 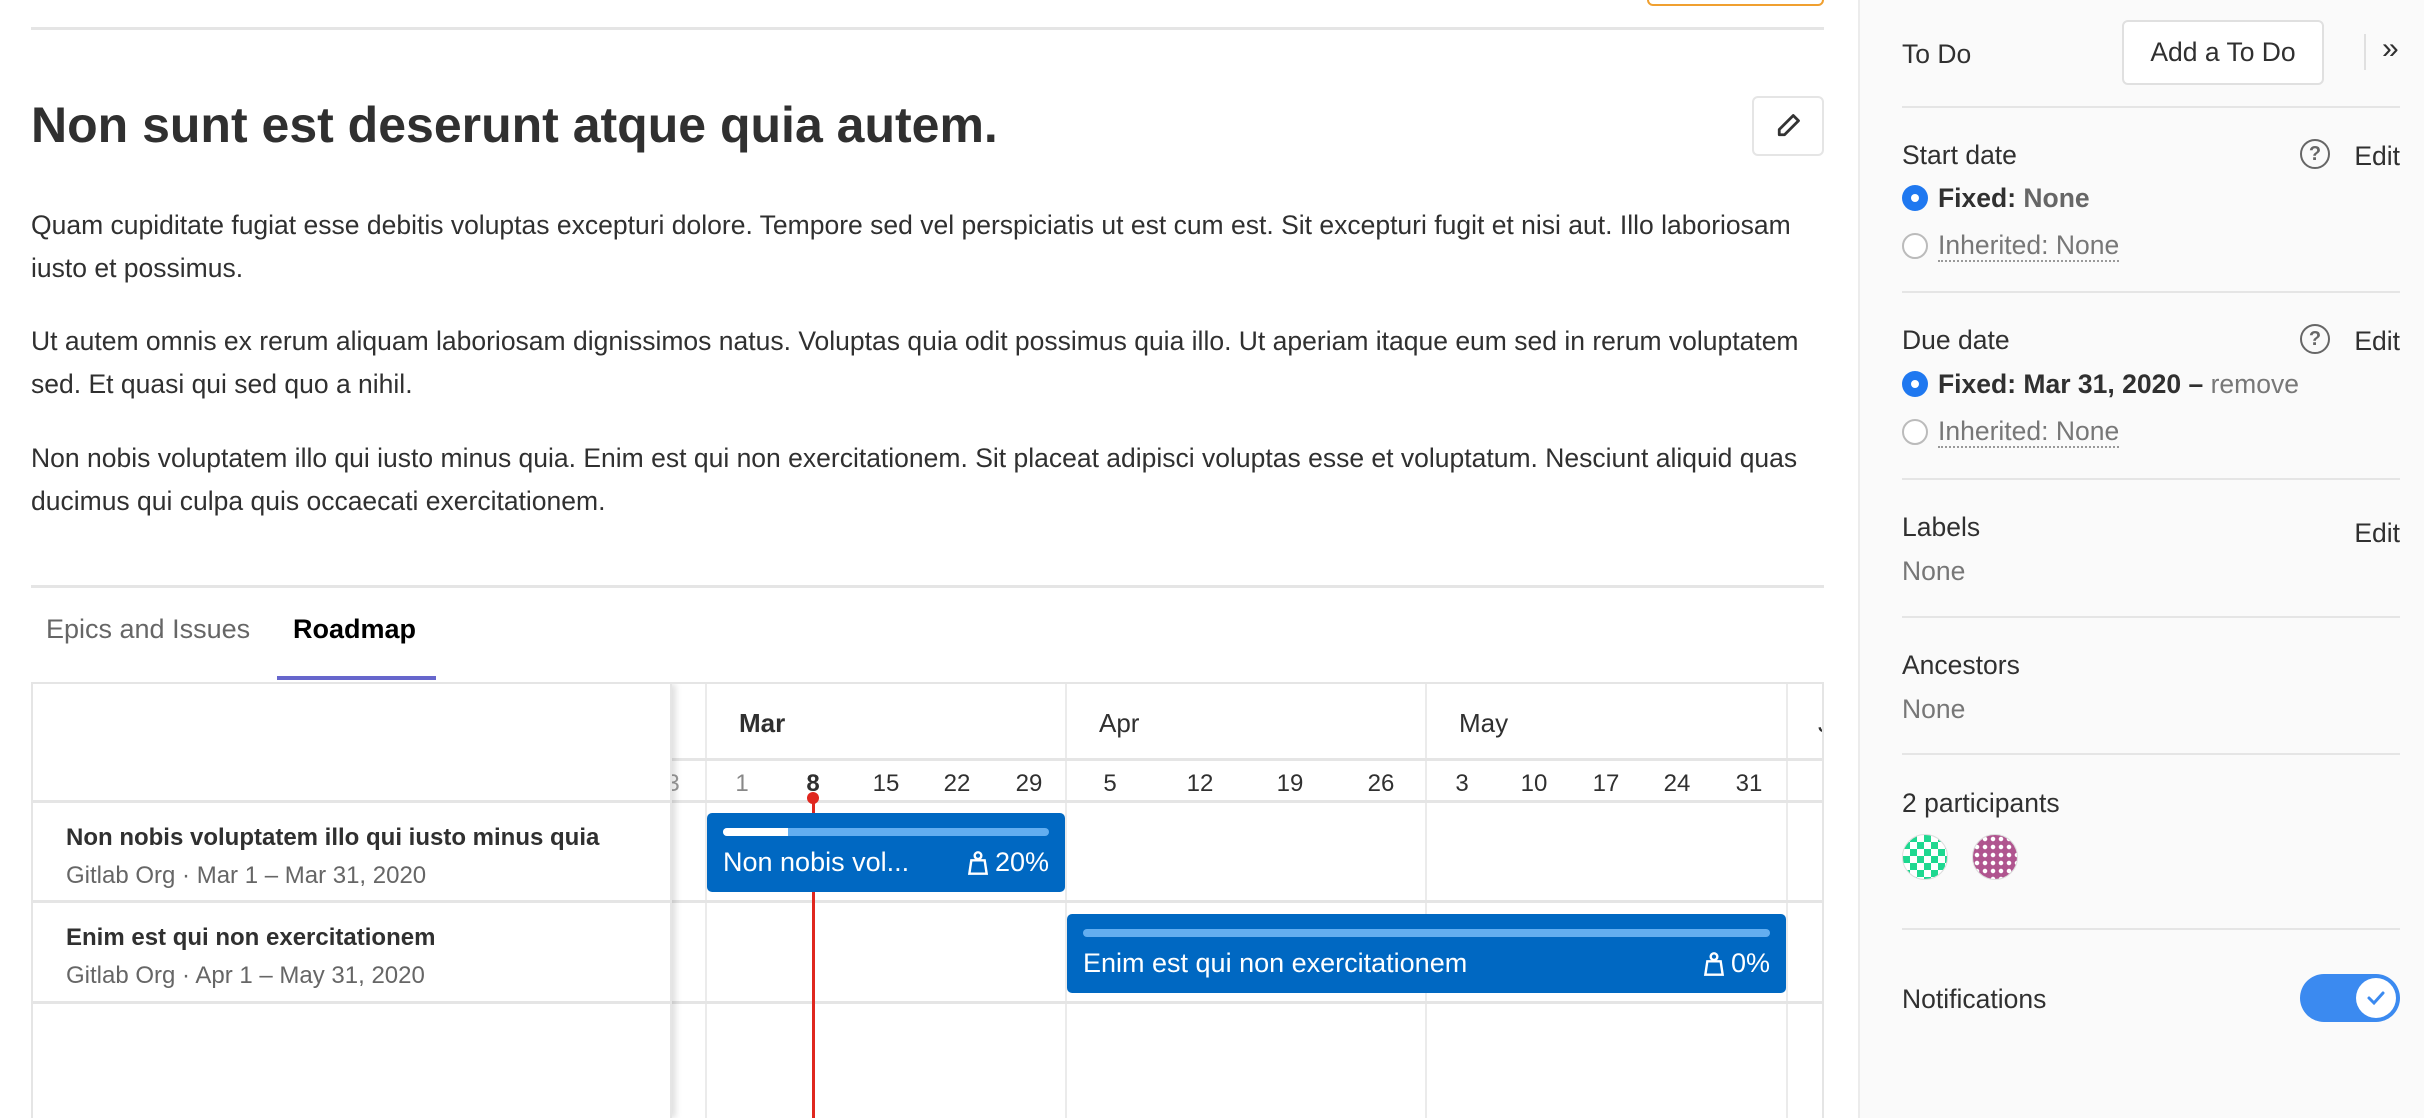 What do you see at coordinates (1735, 3) in the screenshot?
I see `top-action-button` at bounding box center [1735, 3].